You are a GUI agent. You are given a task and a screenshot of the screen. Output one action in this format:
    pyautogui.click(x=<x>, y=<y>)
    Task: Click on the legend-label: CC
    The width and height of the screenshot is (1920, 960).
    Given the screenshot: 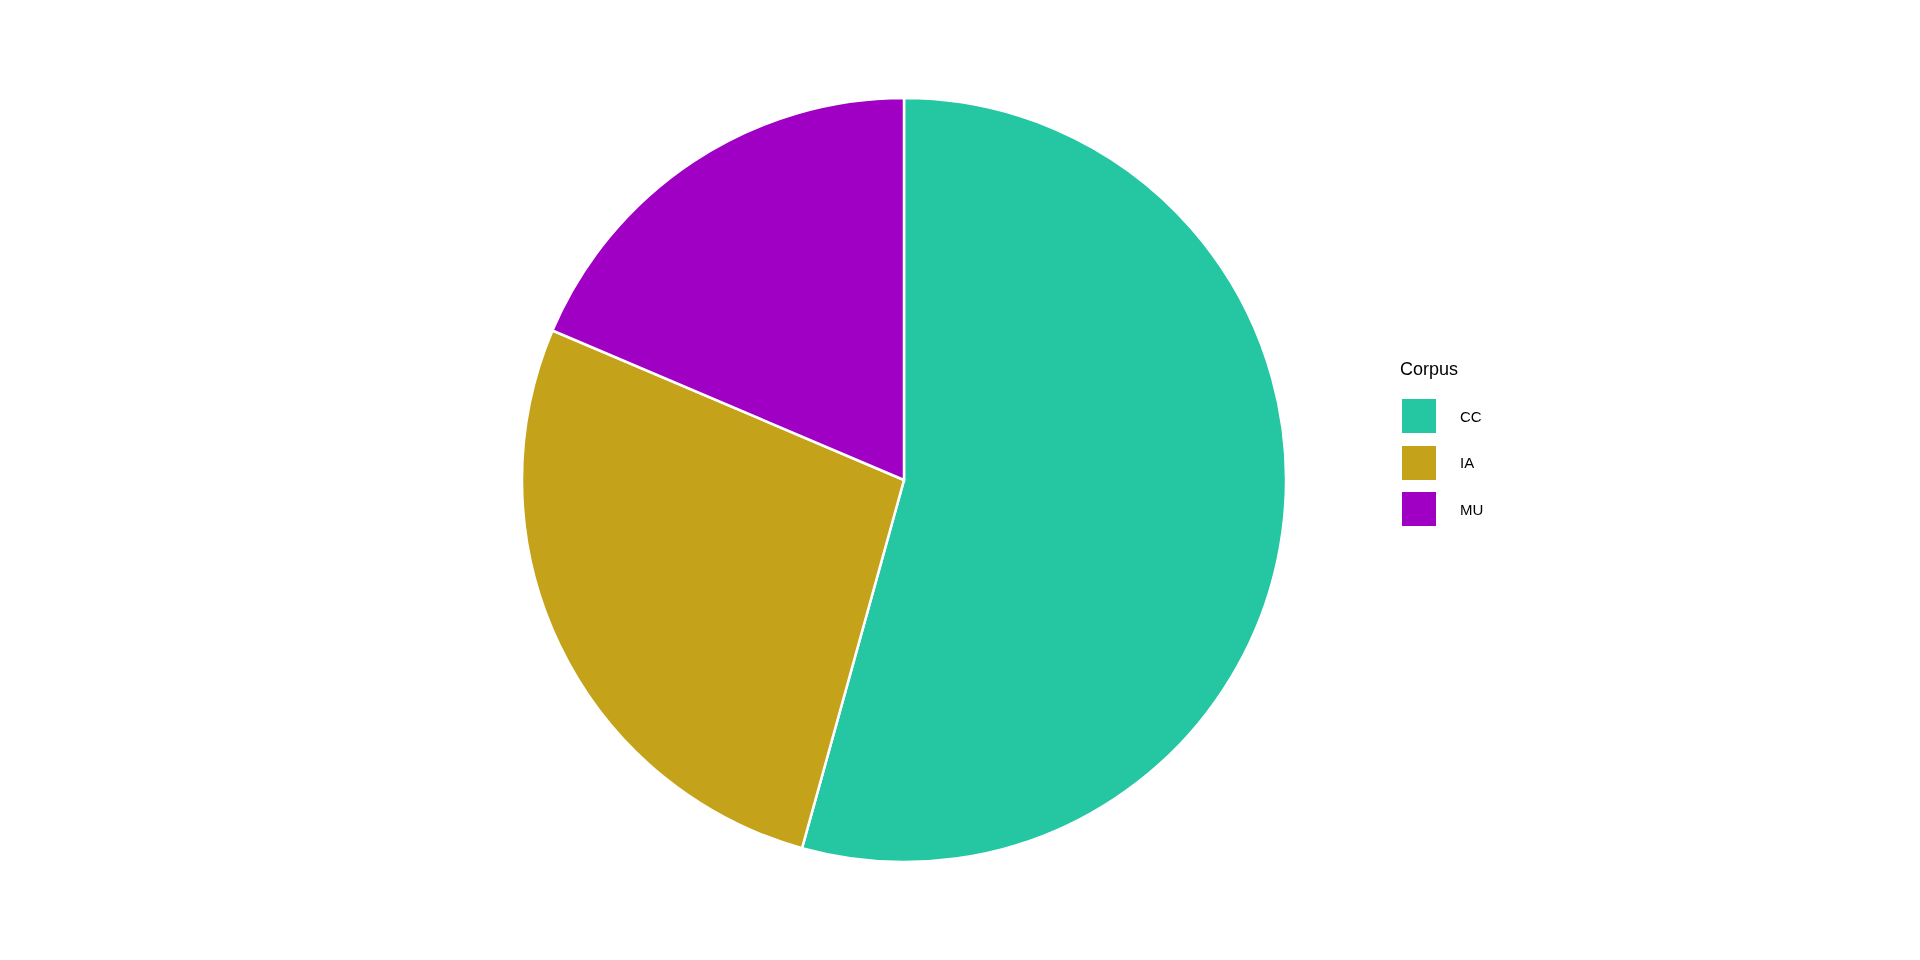 What is the action you would take?
    pyautogui.click(x=1471, y=416)
    